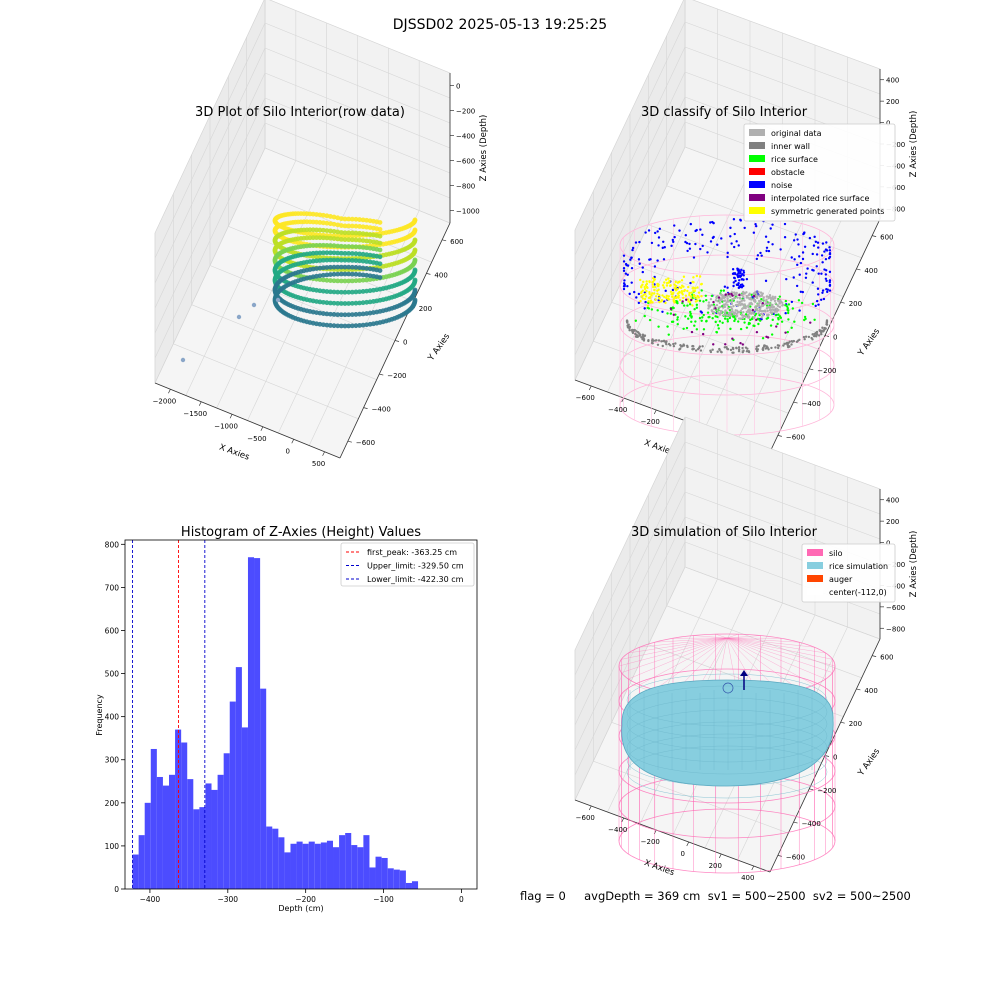 The image size is (1000, 1000). What do you see at coordinates (239, 317) in the screenshot?
I see `raw-outlier-point` at bounding box center [239, 317].